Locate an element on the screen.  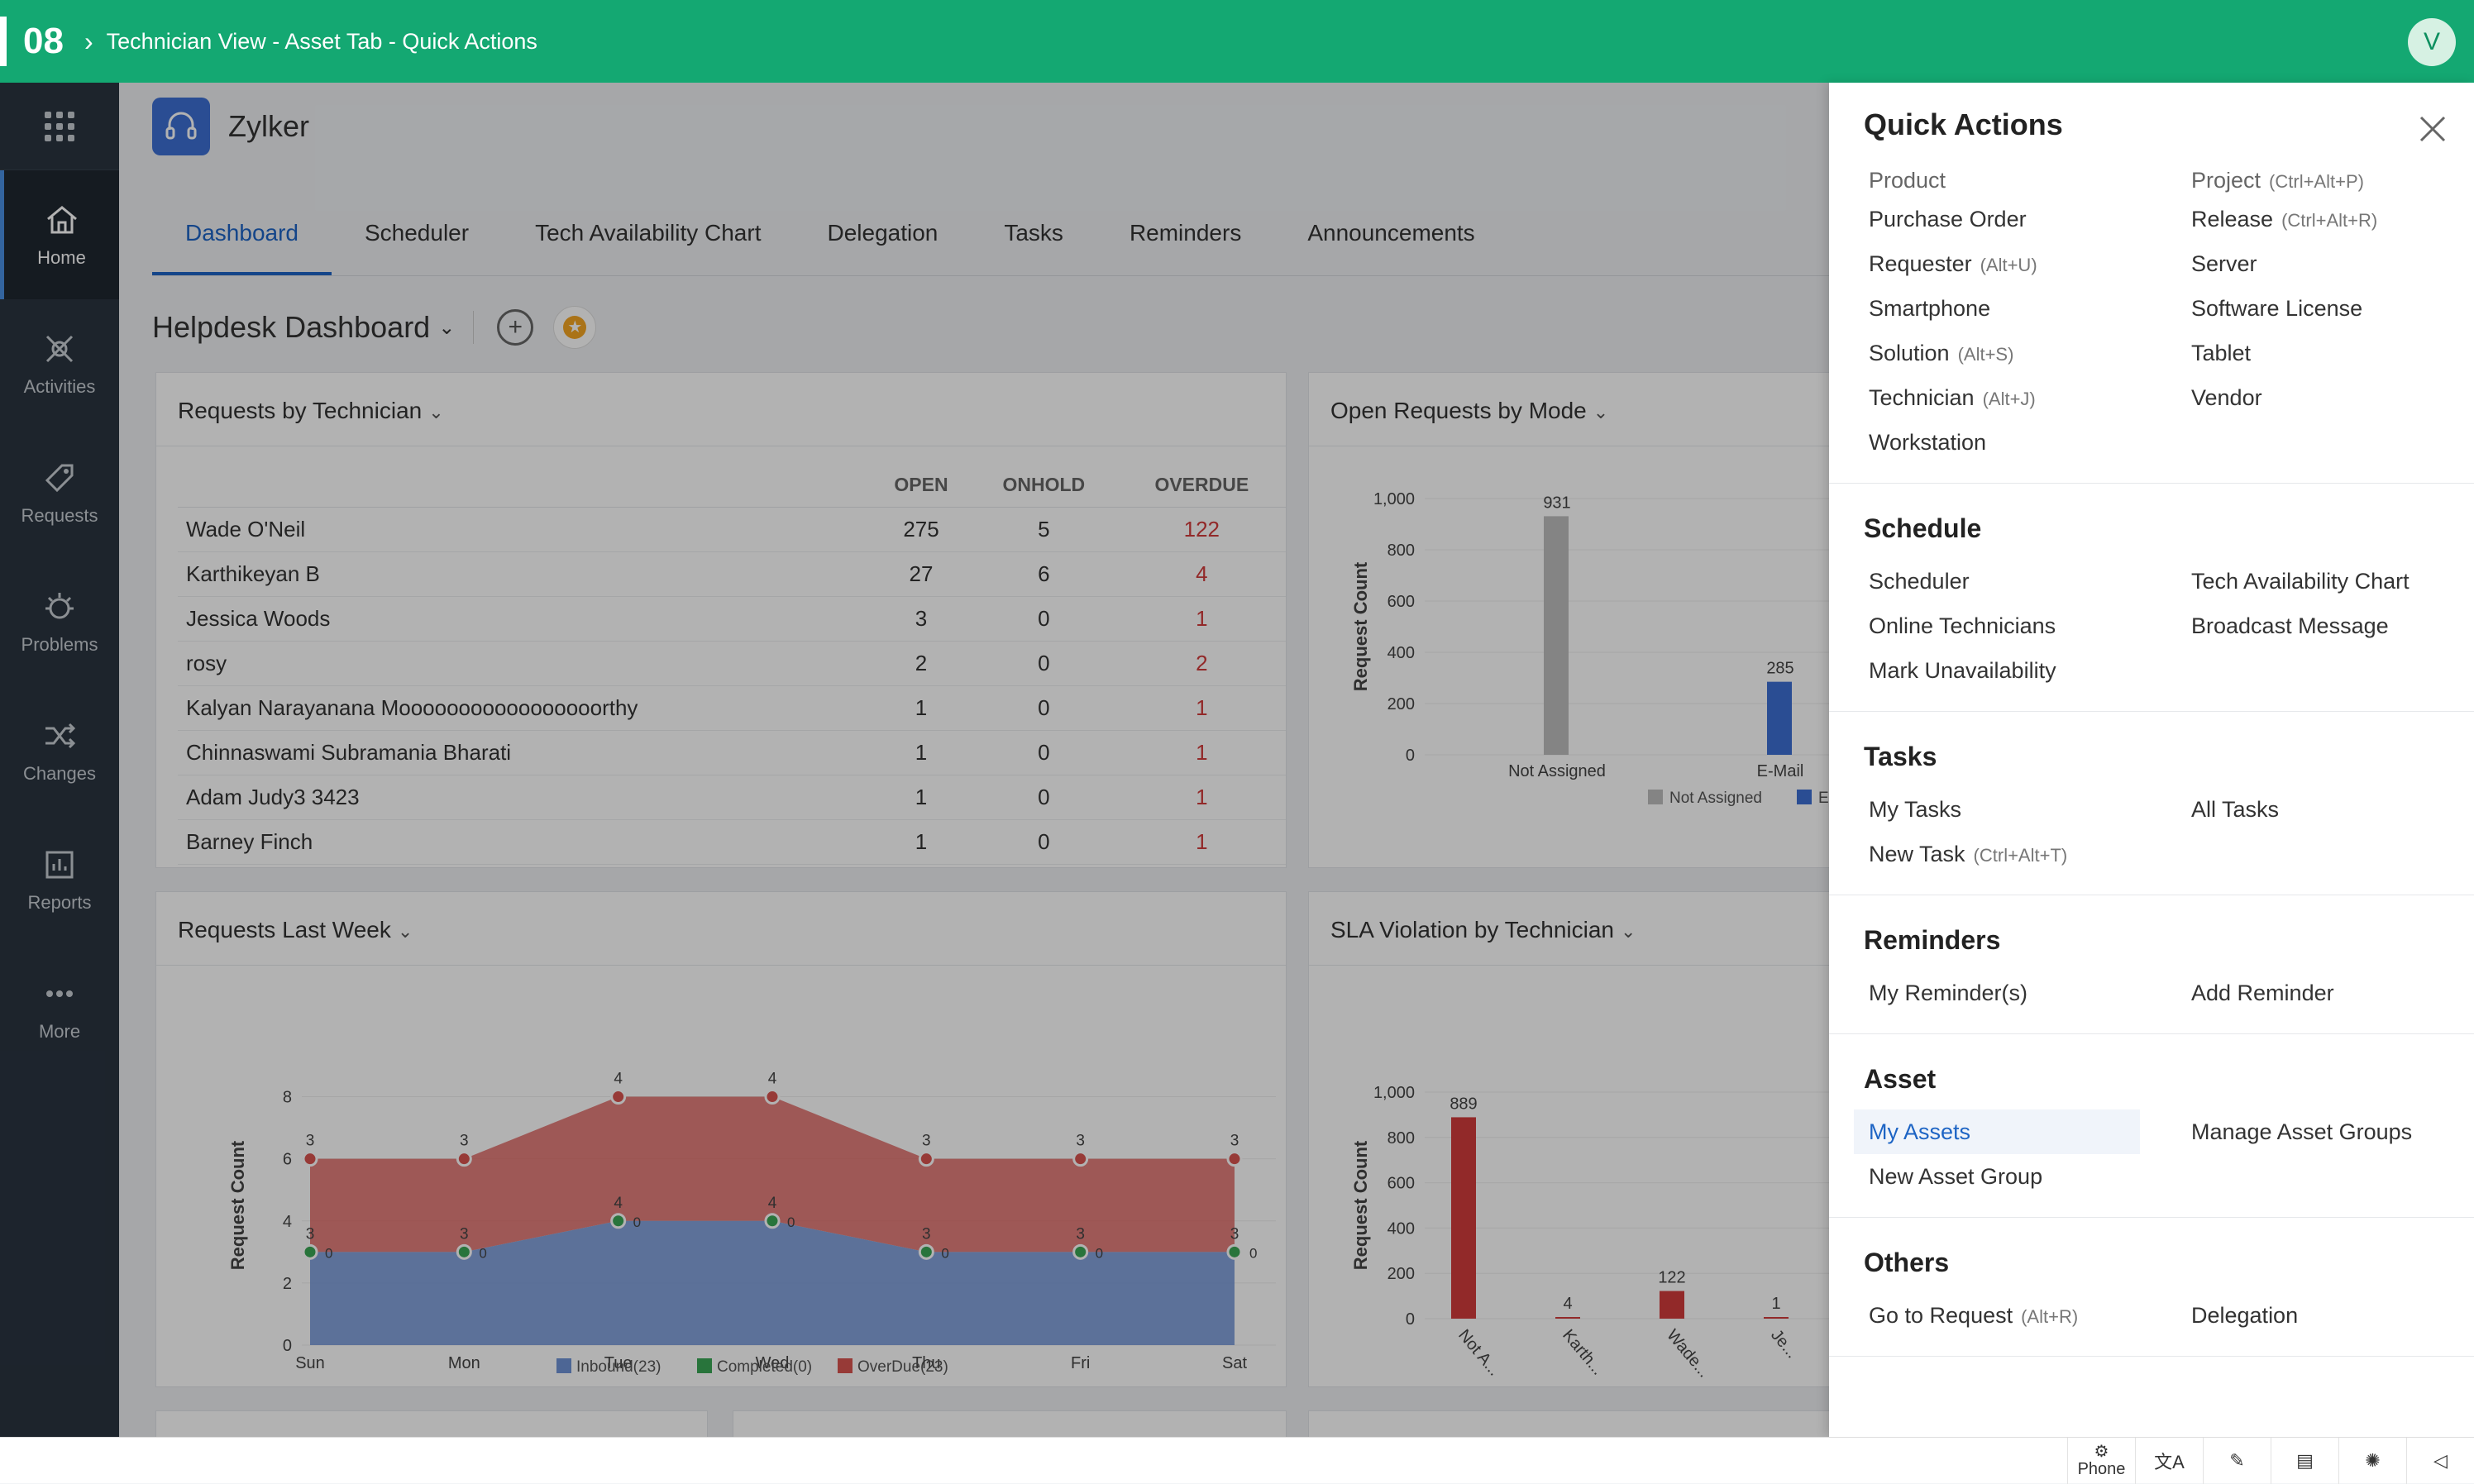
quick-action-mark-unavailability: Mark Unavailability is located at coordinates (1991, 670).